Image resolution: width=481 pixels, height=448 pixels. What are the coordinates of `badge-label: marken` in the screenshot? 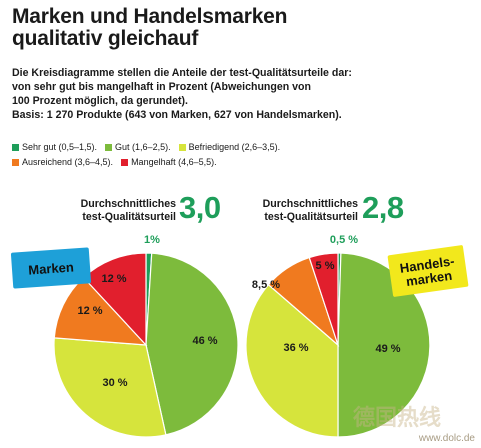 It's located at (429, 278).